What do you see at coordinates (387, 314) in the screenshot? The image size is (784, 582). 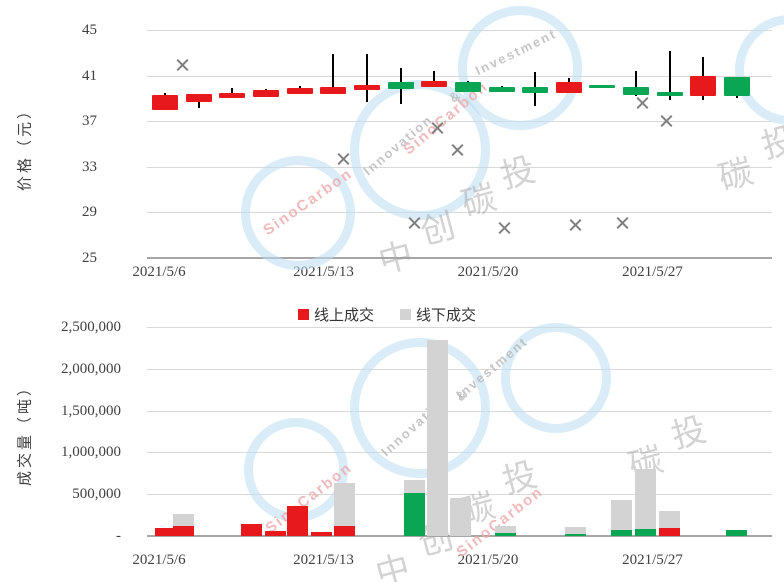 I see `volume-legend: 线上成交 线下成交` at bounding box center [387, 314].